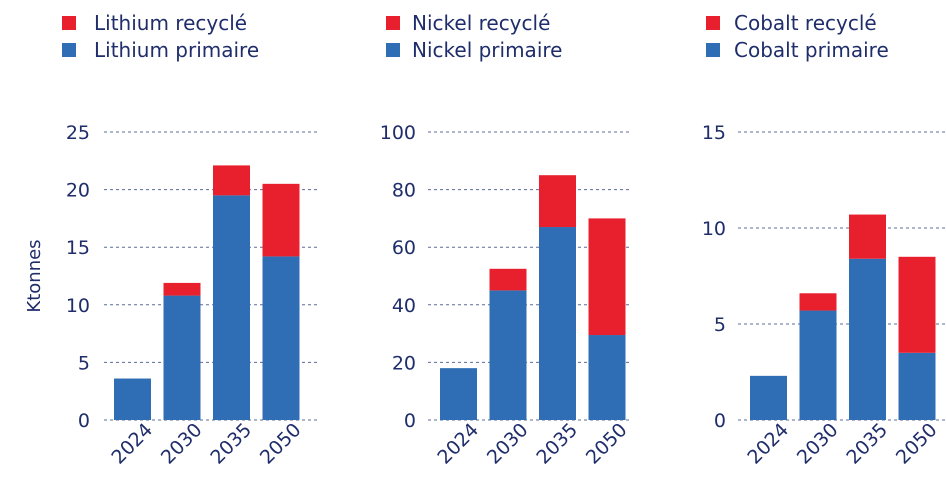 The width and height of the screenshot is (946, 486). What do you see at coordinates (805, 23) in the screenshot?
I see `legend-label: Cobalt recyclé` at bounding box center [805, 23].